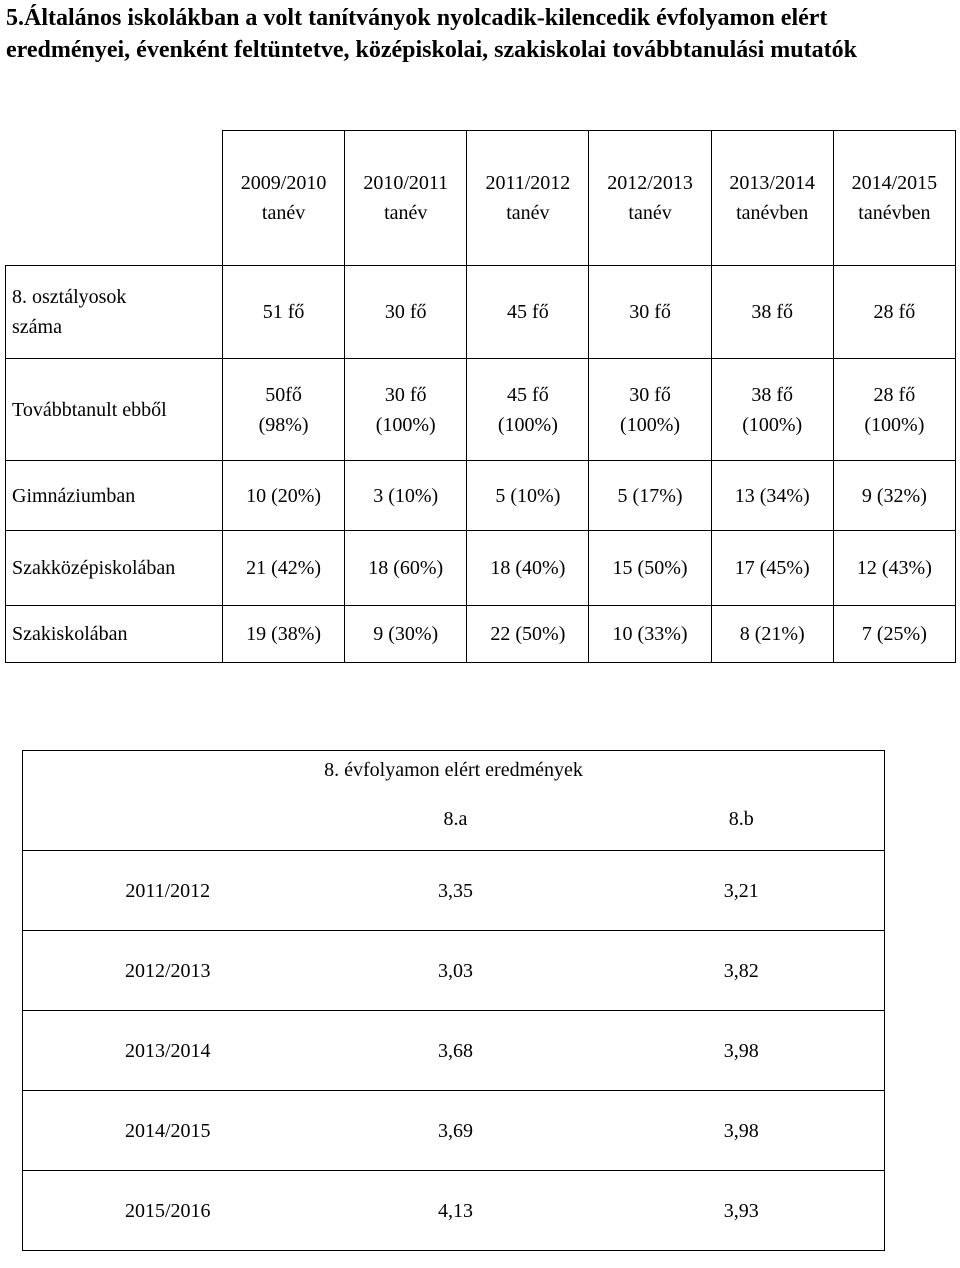 Image resolution: width=960 pixels, height=1268 pixels. Describe the element at coordinates (406, 495) in the screenshot. I see `cell: 3 (10%)` at that location.